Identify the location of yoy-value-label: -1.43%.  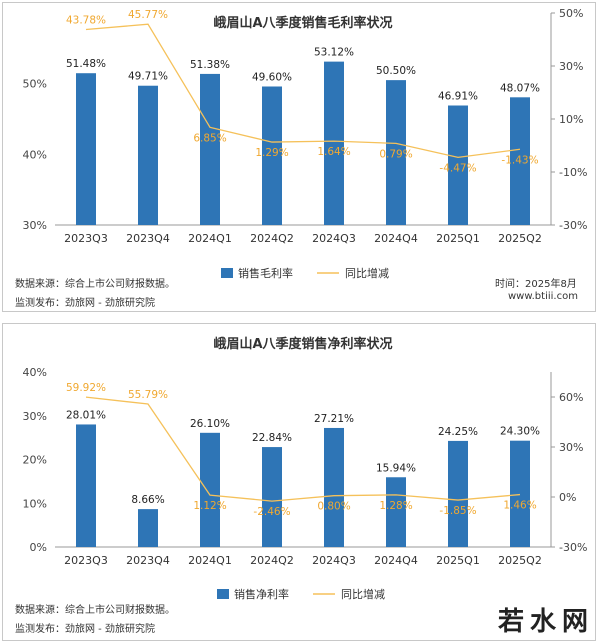
(519, 160).